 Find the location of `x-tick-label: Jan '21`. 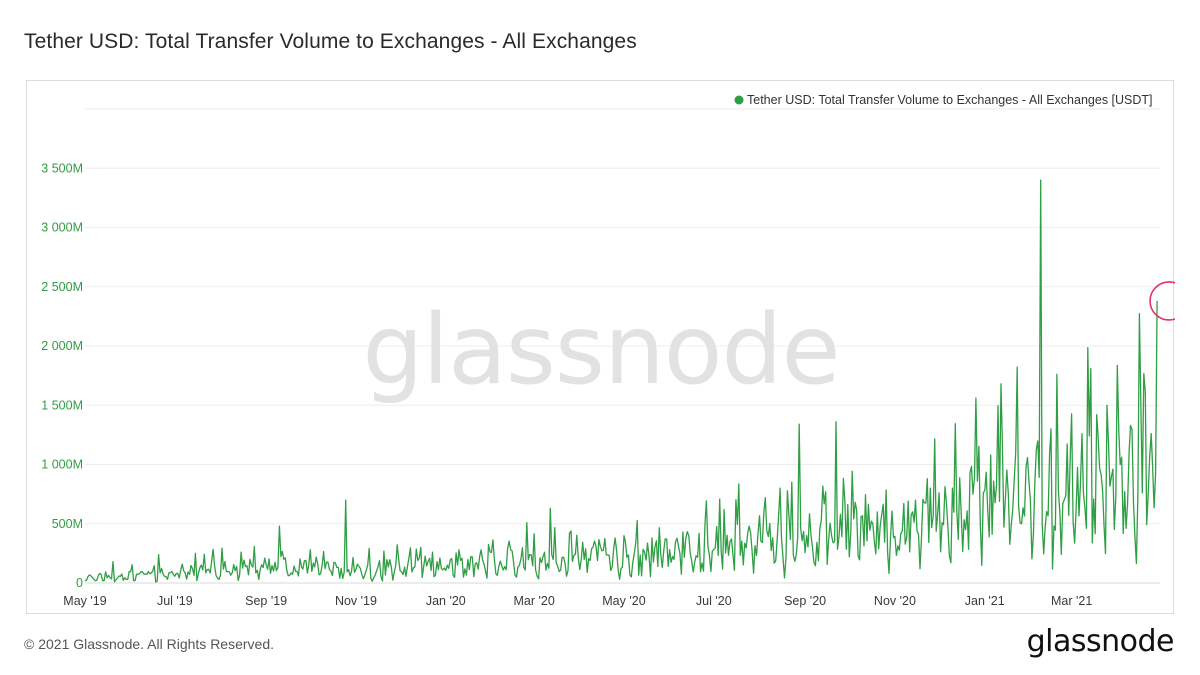

x-tick-label: Jan '21 is located at coordinates (985, 601).